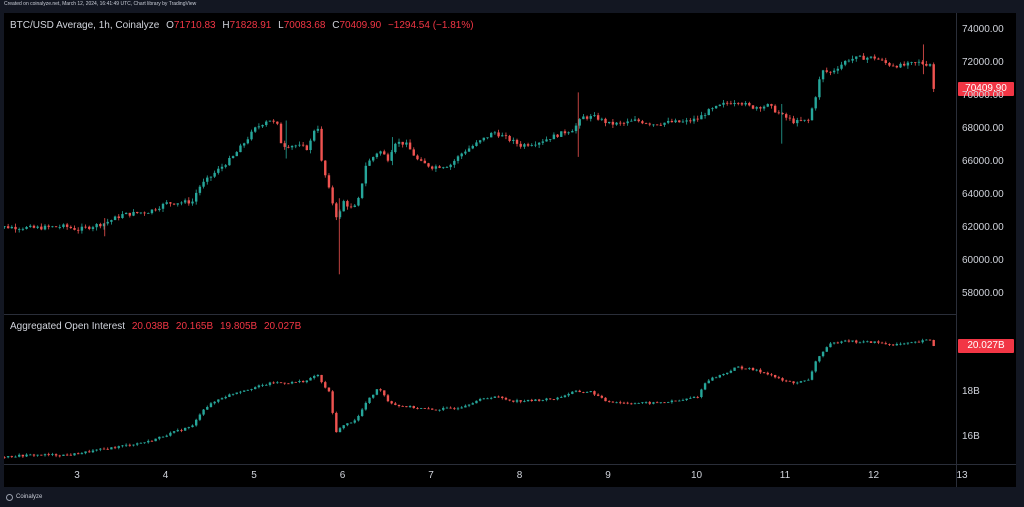  Describe the element at coordinates (68, 326) in the screenshot. I see `oi-title: Aggregated Open Interest` at that location.